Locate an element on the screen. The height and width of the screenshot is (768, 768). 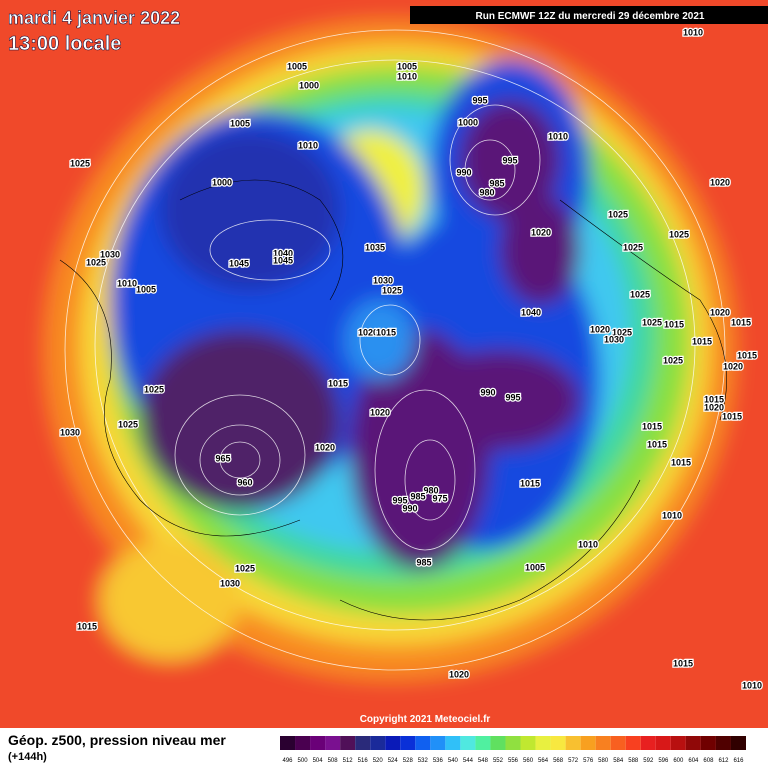
footer-title: Géop. z500, pression niveau mer is located at coordinates (117, 740).